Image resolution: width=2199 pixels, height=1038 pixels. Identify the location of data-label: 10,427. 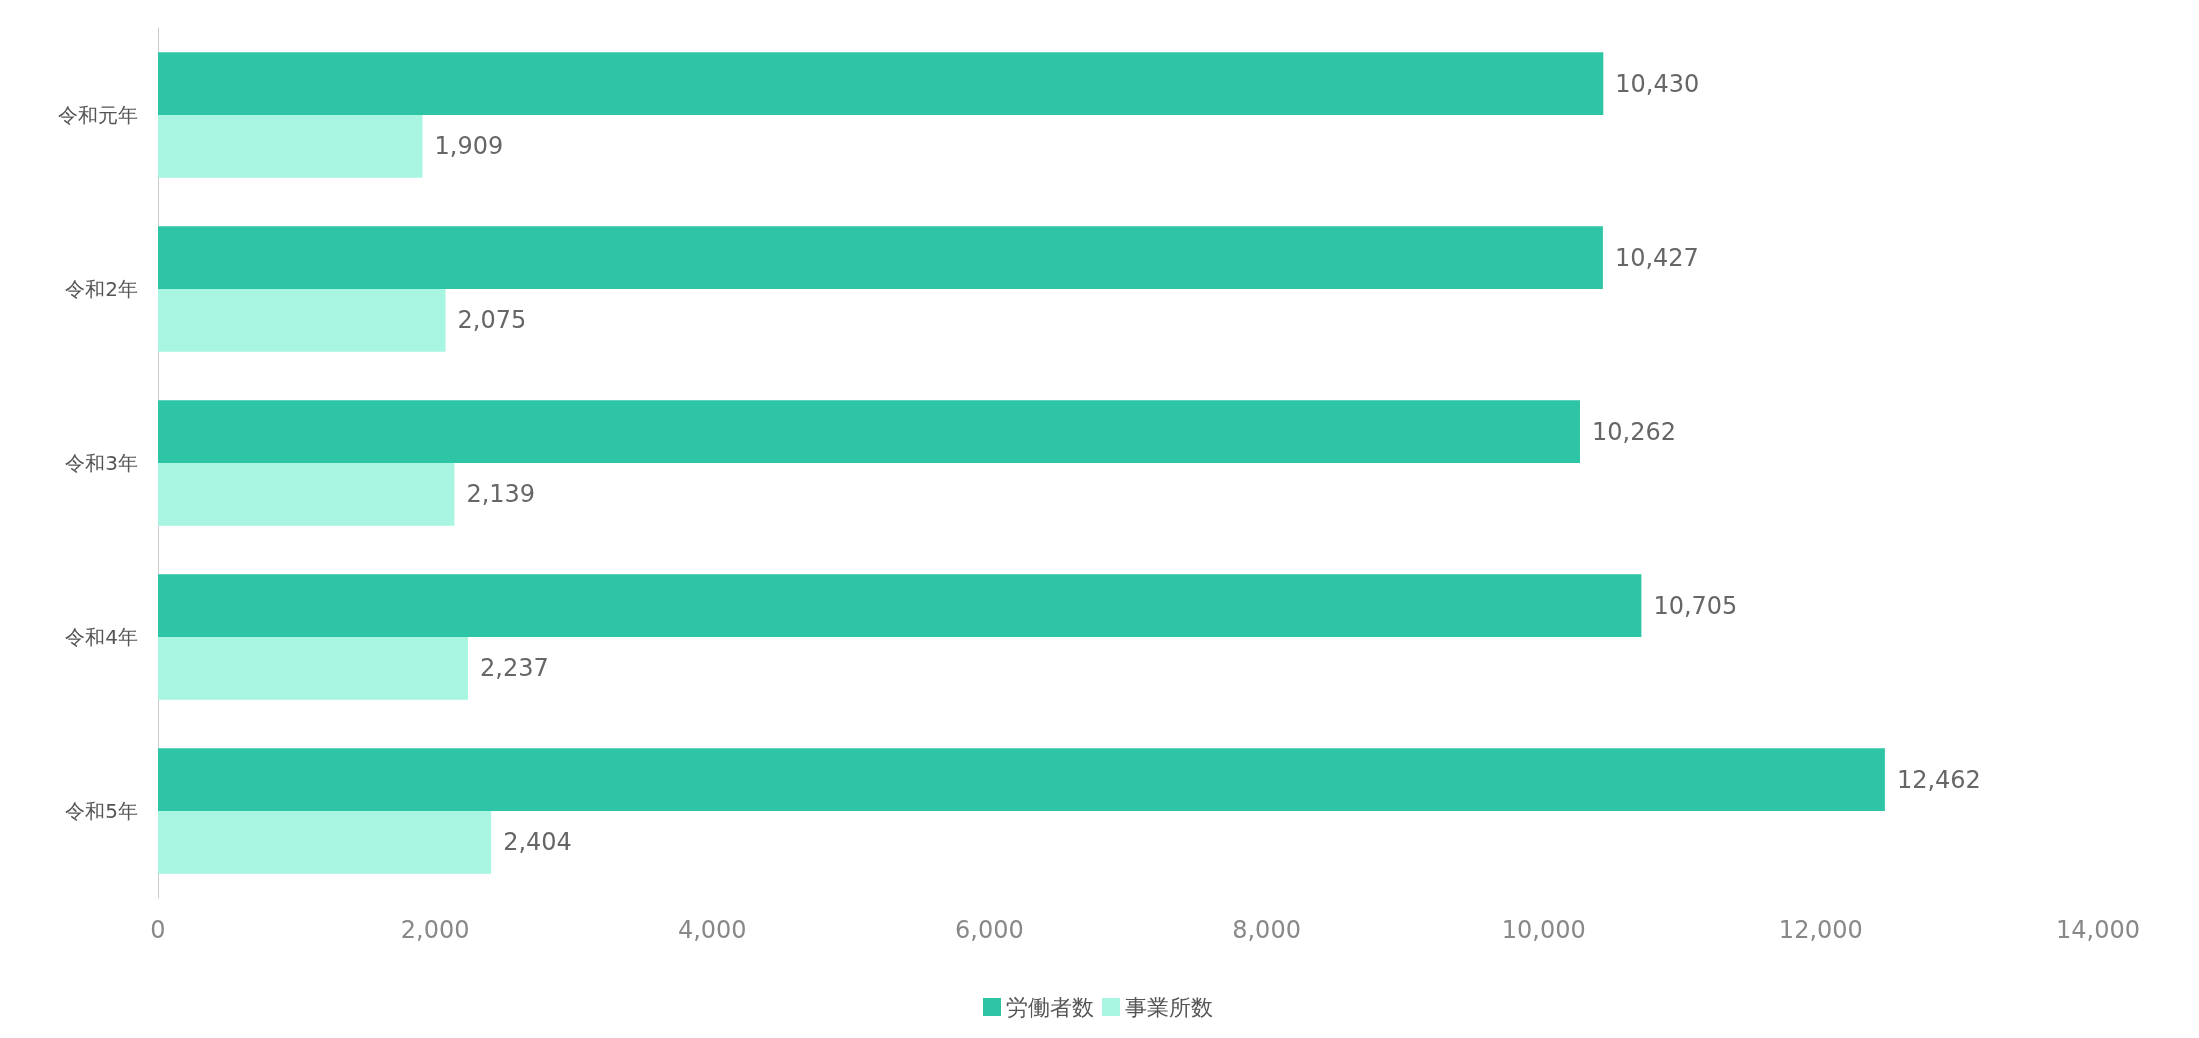
(1656, 257).